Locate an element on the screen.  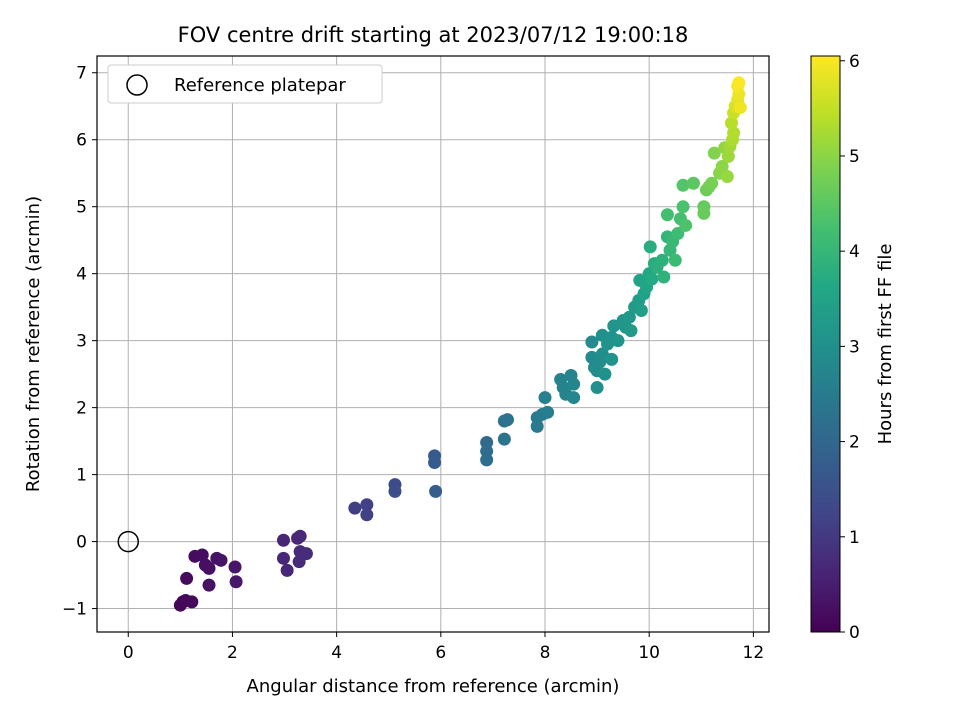
colorbar-tick-label: 6 is located at coordinates (854, 62).